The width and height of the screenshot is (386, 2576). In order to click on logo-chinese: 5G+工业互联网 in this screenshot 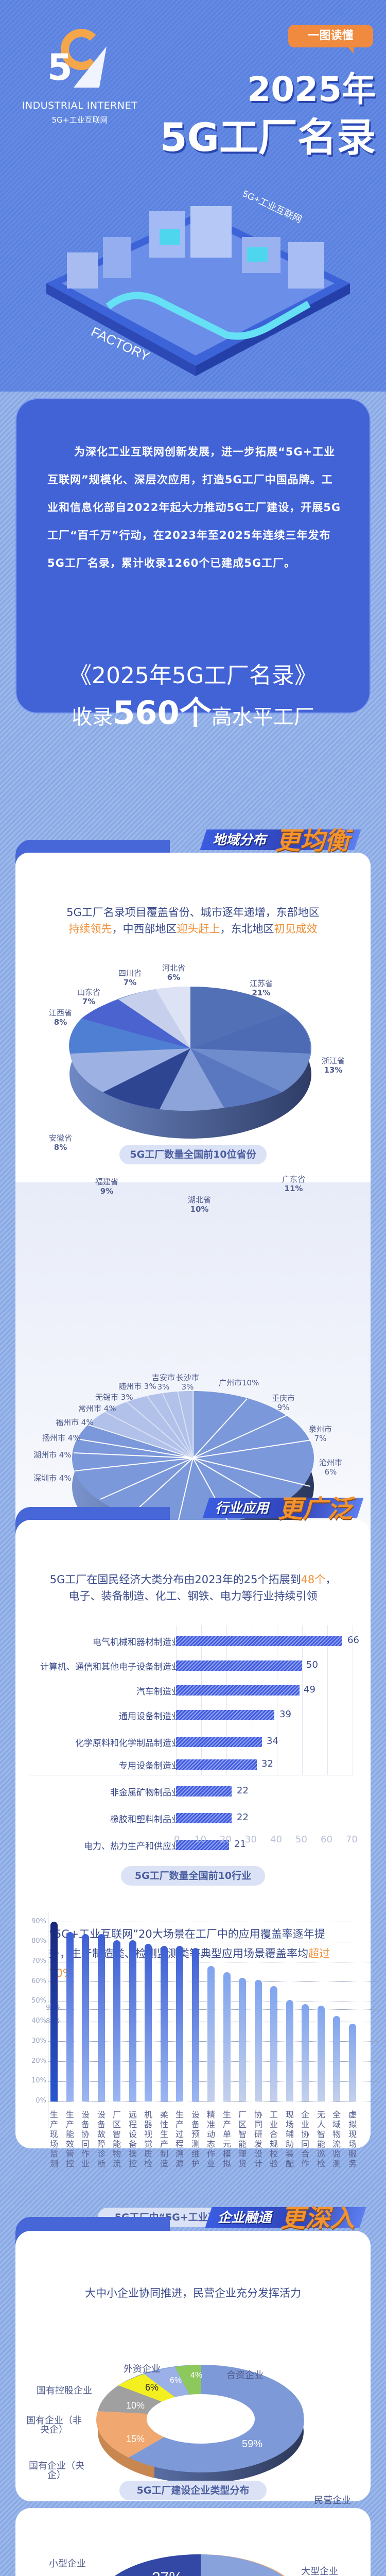, I will do `click(79, 120)`.